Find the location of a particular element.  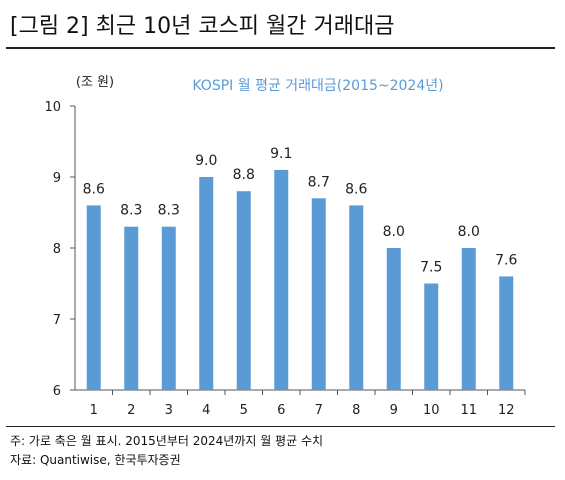

y-axis-unit: (조 원) is located at coordinates (95, 82).